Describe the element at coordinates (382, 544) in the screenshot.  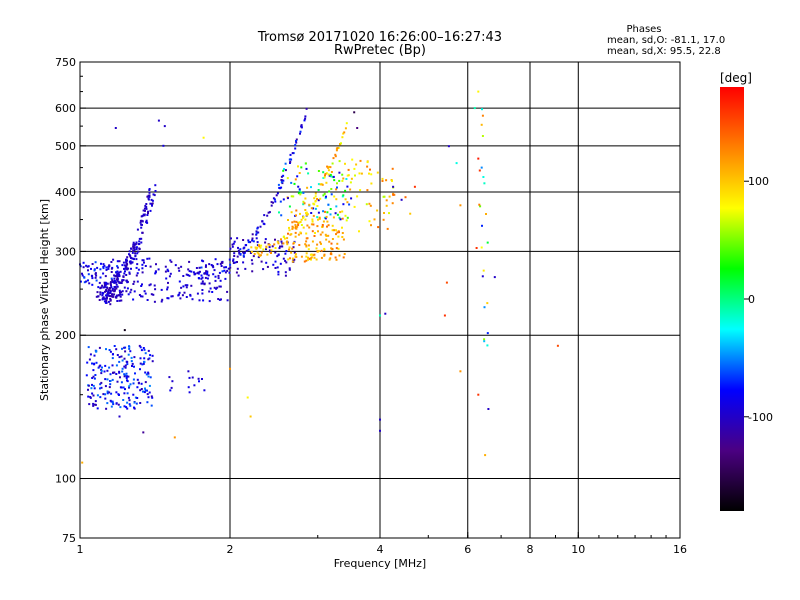
I see `x-axis: 1 2 4 6 8 10 16` at that location.